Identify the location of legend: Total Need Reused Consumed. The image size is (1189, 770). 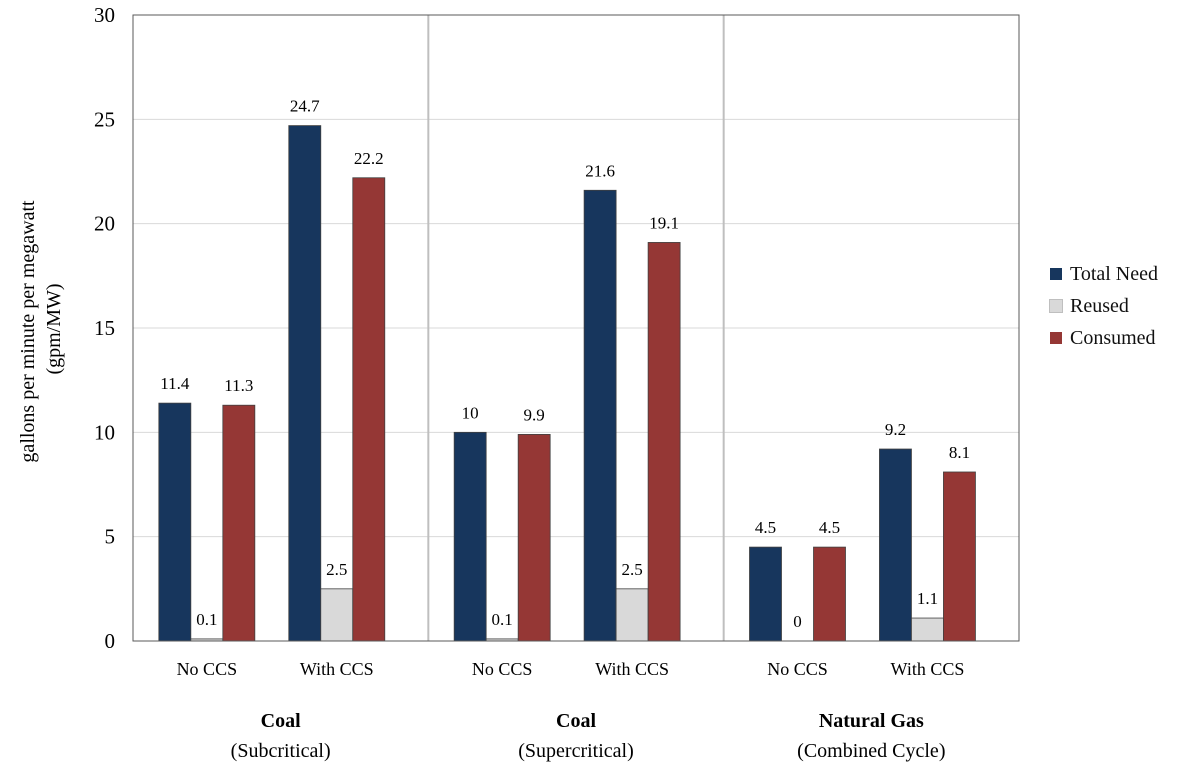
(1103, 306).